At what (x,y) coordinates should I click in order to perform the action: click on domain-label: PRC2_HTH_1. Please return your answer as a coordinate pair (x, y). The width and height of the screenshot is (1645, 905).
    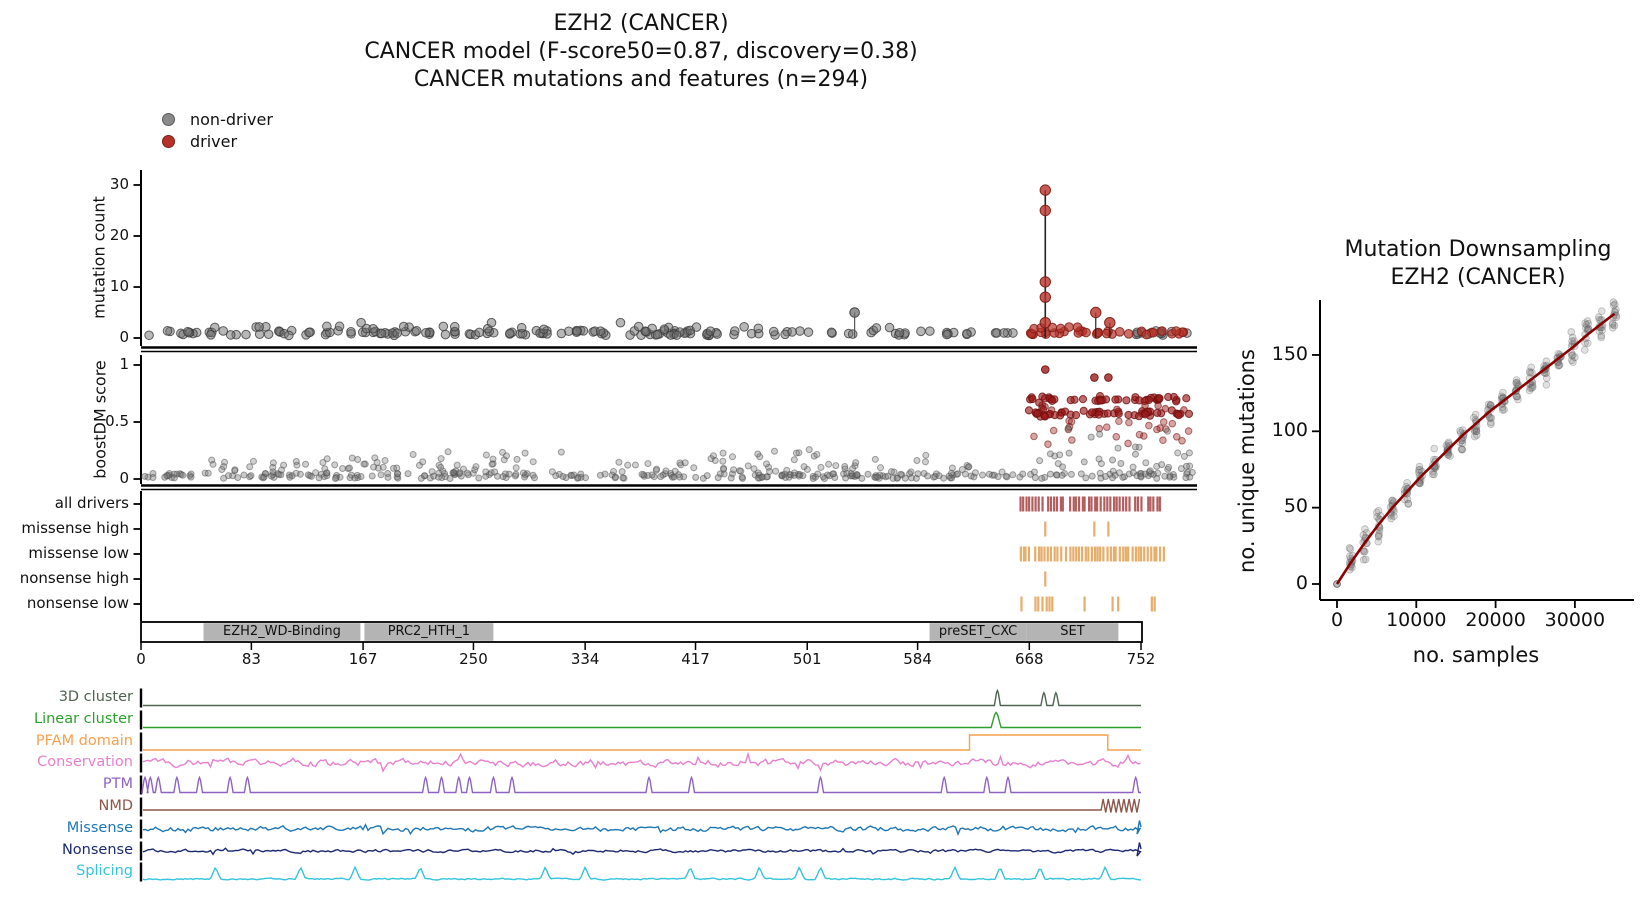
    Looking at the image, I should click on (429, 631).